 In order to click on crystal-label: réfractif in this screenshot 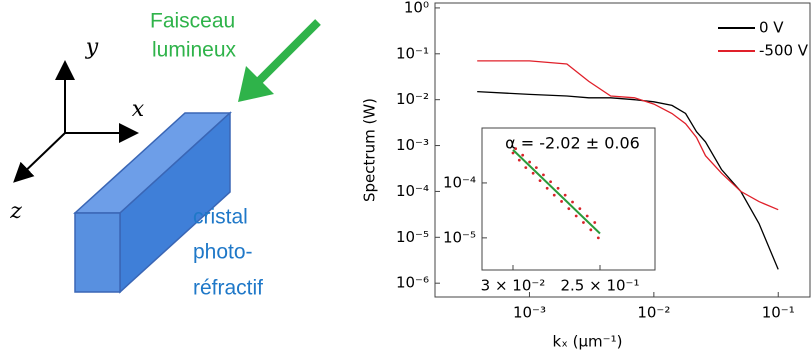, I will do `click(228, 288)`.